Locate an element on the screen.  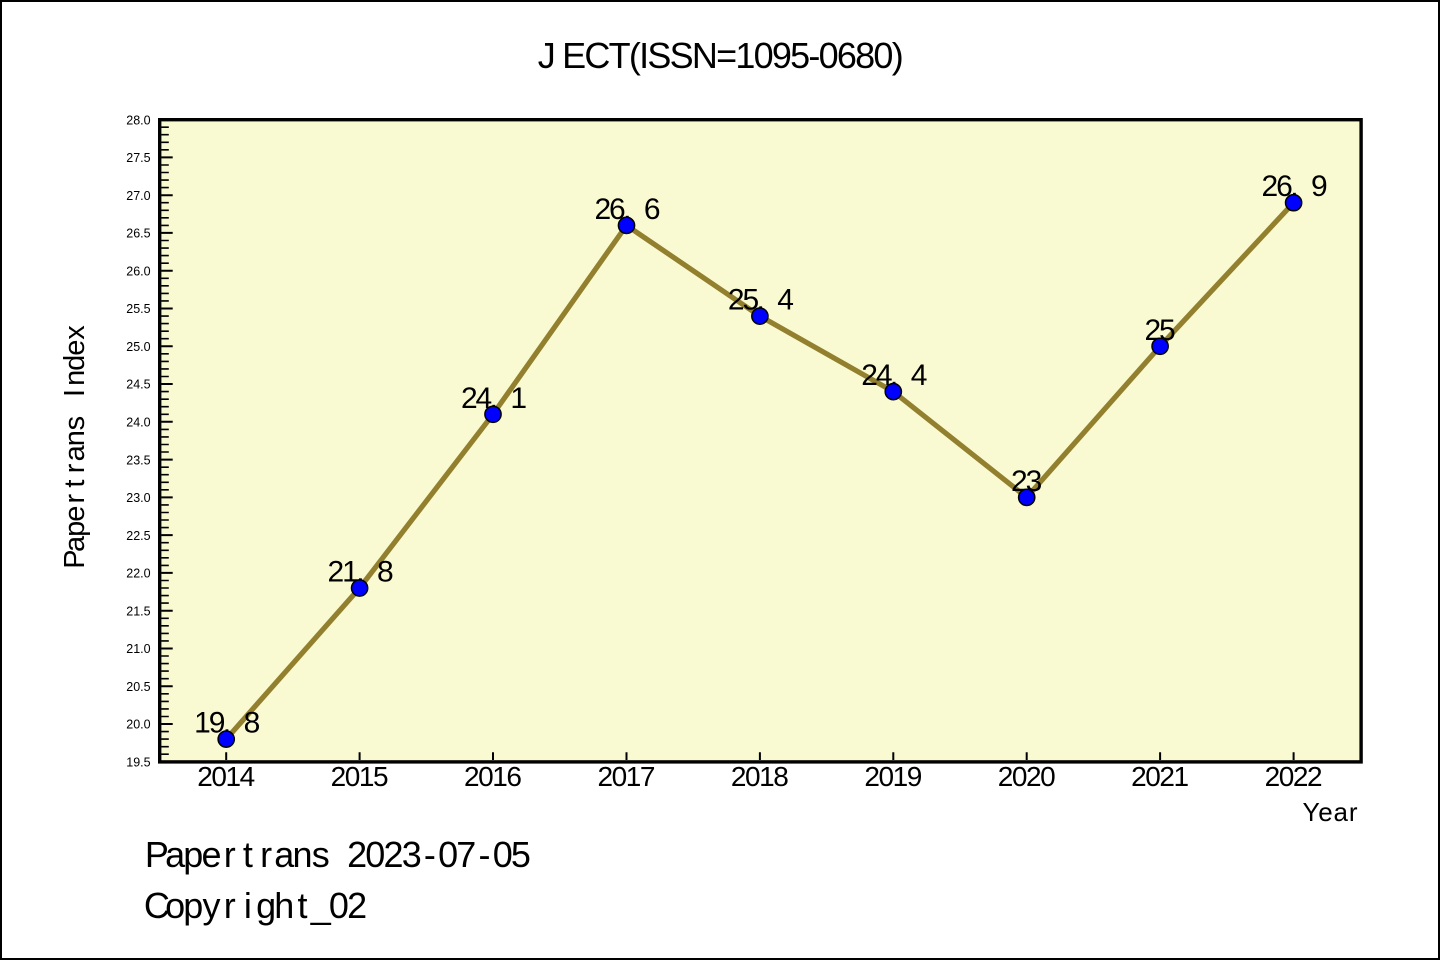
svg-text: 2014 is located at coordinates (226, 776).